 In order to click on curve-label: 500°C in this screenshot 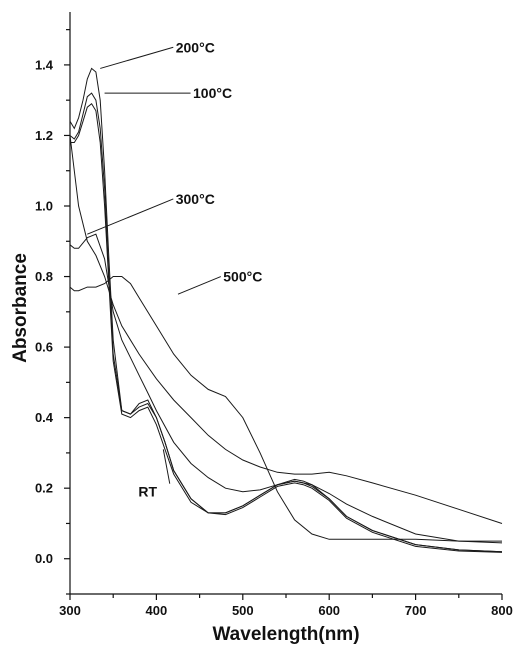, I will do `click(242, 277)`.